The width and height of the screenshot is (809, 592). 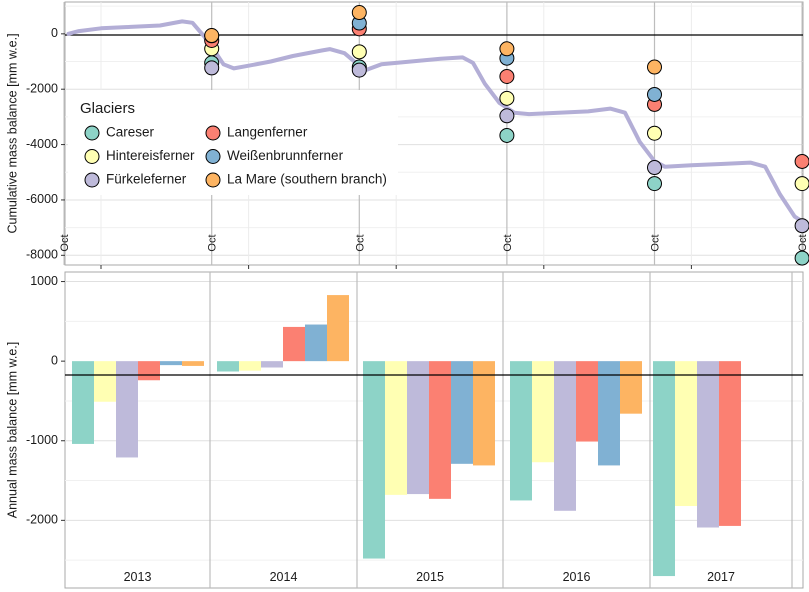 What do you see at coordinates (42, 89) in the screenshot?
I see `top-y-tick-label: -2000` at bounding box center [42, 89].